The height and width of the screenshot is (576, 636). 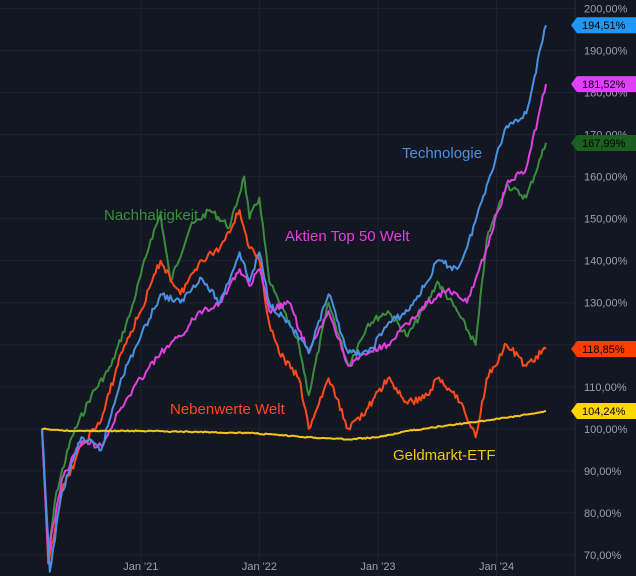 I want to click on last-value-badge: 194,51%, so click(x=603, y=25).